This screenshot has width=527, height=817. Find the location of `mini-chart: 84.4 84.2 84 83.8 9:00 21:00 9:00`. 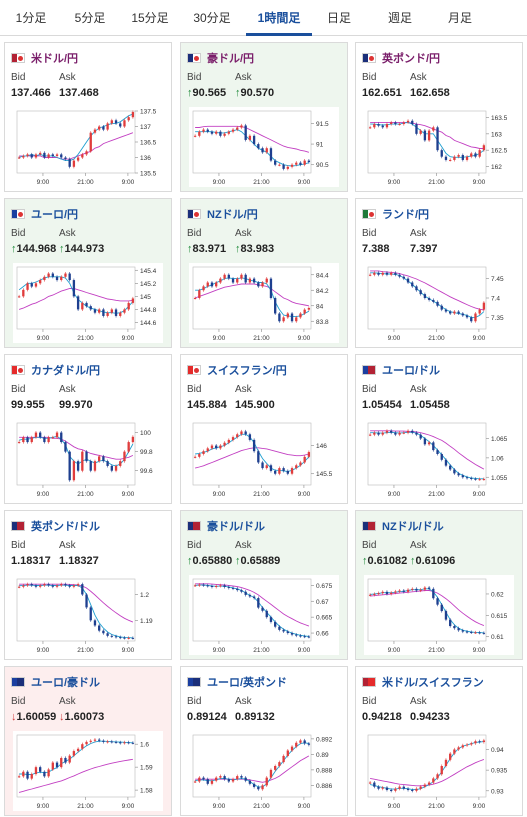

mini-chart: 84.4 84.2 84 83.8 9:00 21:00 9:00 is located at coordinates (264, 303).